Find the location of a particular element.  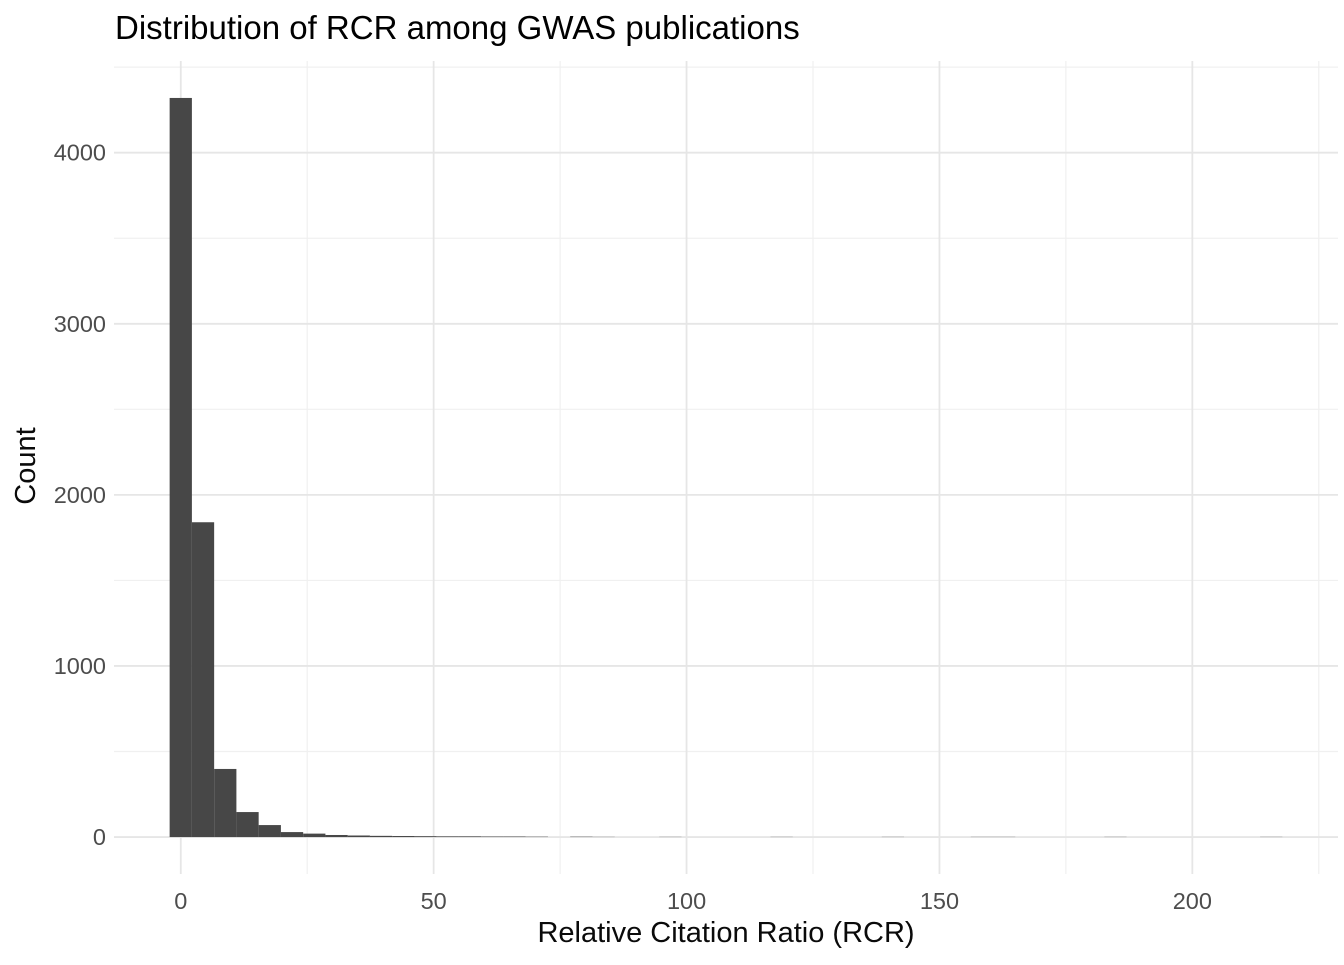

y-tick-label: 3000 is located at coordinates (80, 324).